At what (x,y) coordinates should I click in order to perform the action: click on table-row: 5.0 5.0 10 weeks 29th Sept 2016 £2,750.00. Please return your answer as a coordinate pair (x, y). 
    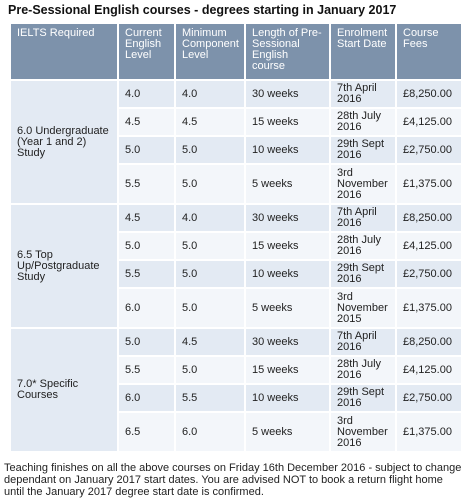
    Looking at the image, I should click on (236, 150).